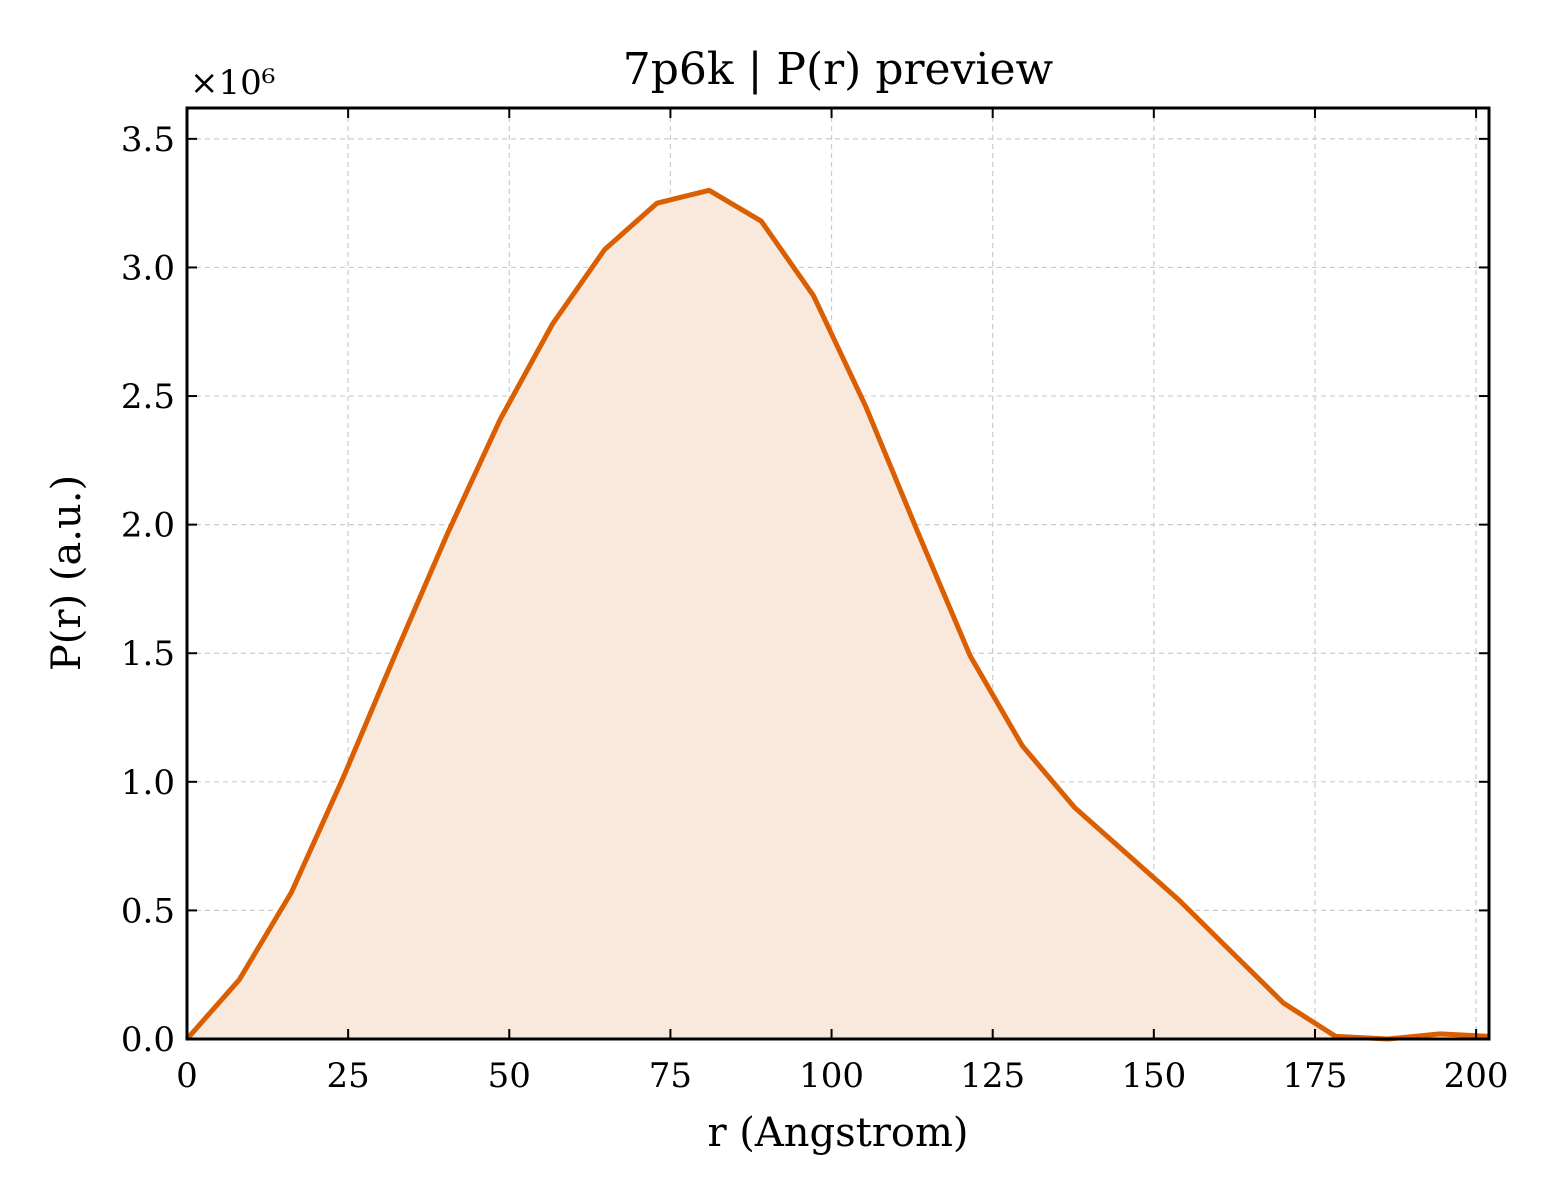  I want to click on x-tick-label: 25, so click(348, 1076).